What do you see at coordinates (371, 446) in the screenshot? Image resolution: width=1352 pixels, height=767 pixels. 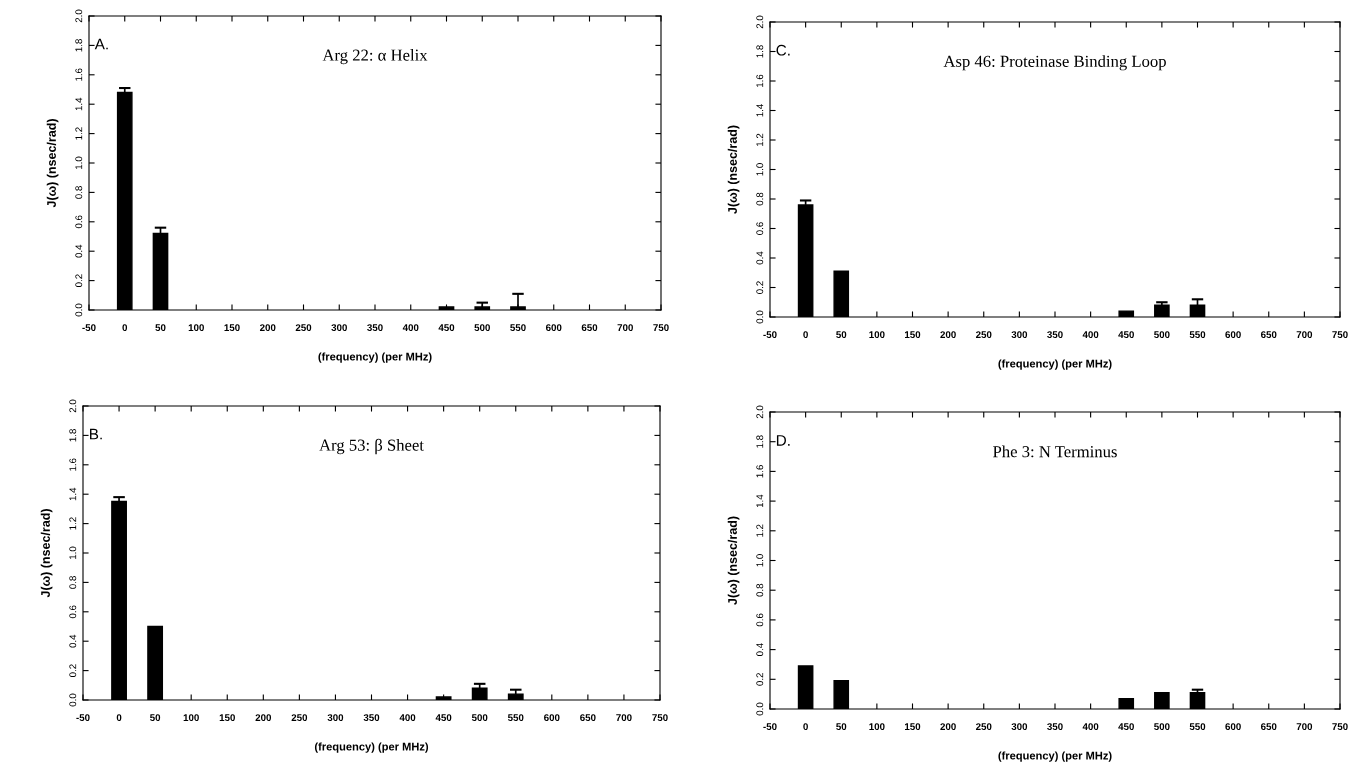 I see `text: Arg 53: β Sheet` at bounding box center [371, 446].